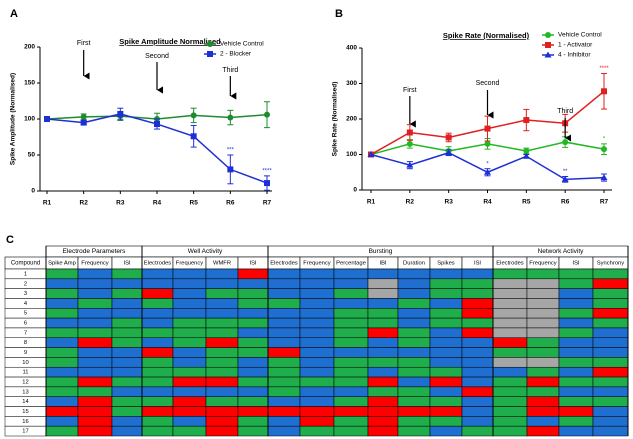  What do you see at coordinates (575, 45) in the screenshot?
I see `legend-label: 1 - Activator` at bounding box center [575, 45].